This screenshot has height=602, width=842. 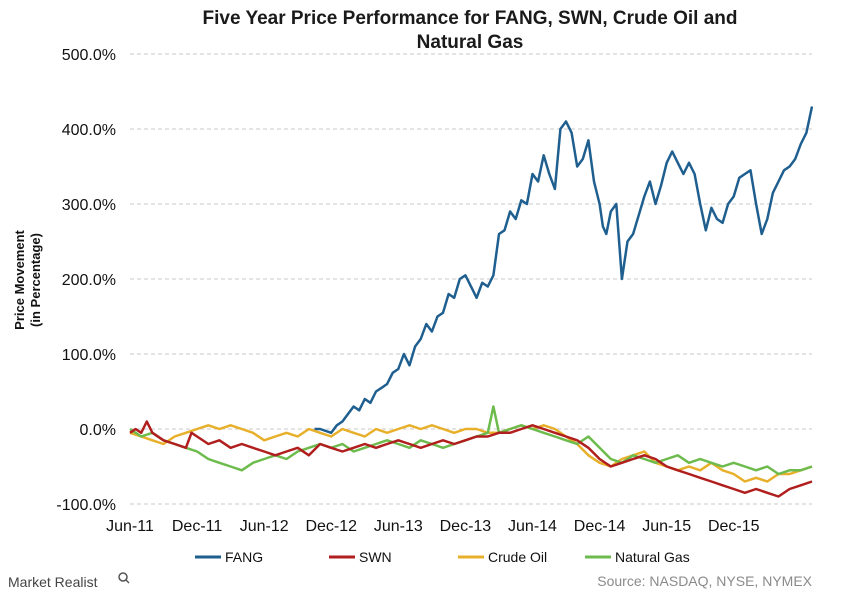 I want to click on legend: FANG SWN Crude Oil Natural Gas, so click(x=442, y=557).